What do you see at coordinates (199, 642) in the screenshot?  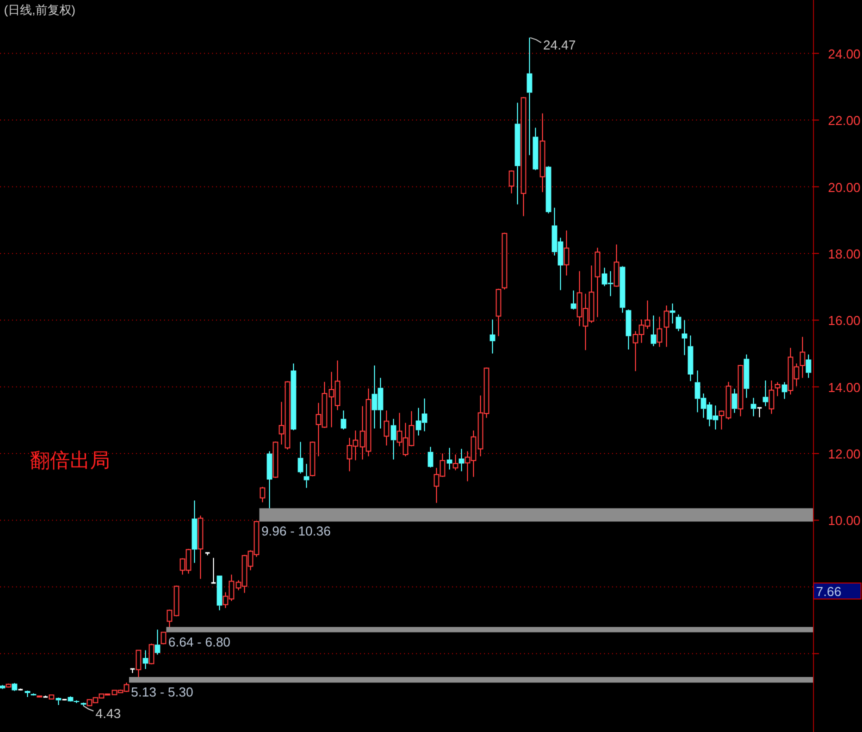 I see `band-label: 6.64 - 6.80` at bounding box center [199, 642].